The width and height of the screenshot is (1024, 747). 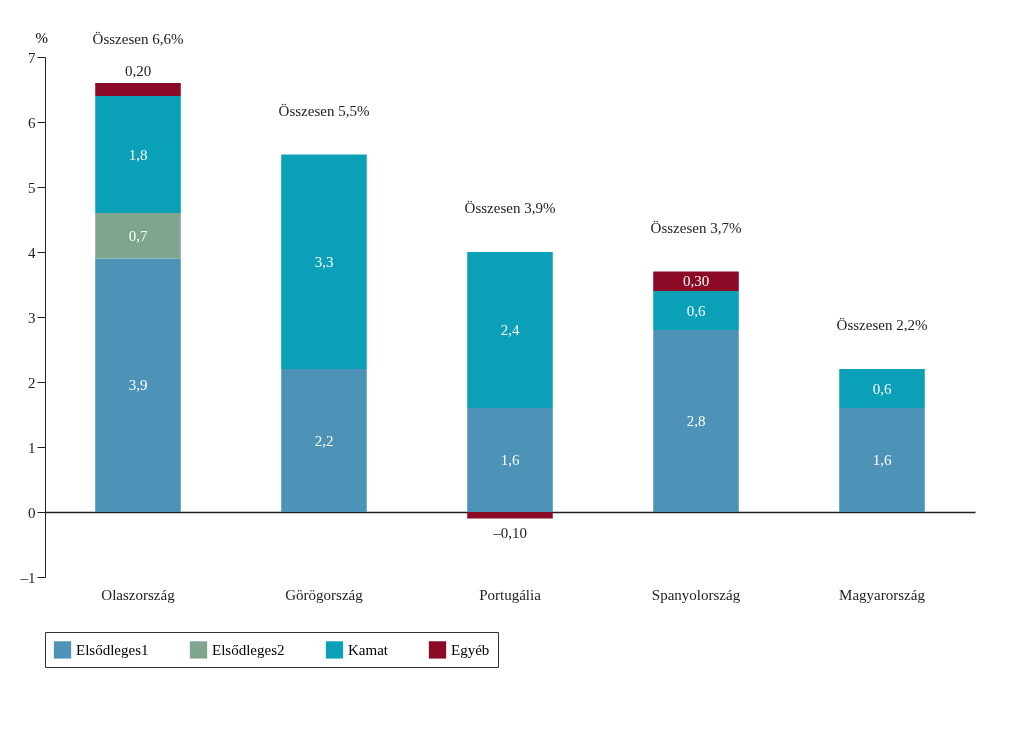 I want to click on data-label: 3,9, so click(x=138, y=385).